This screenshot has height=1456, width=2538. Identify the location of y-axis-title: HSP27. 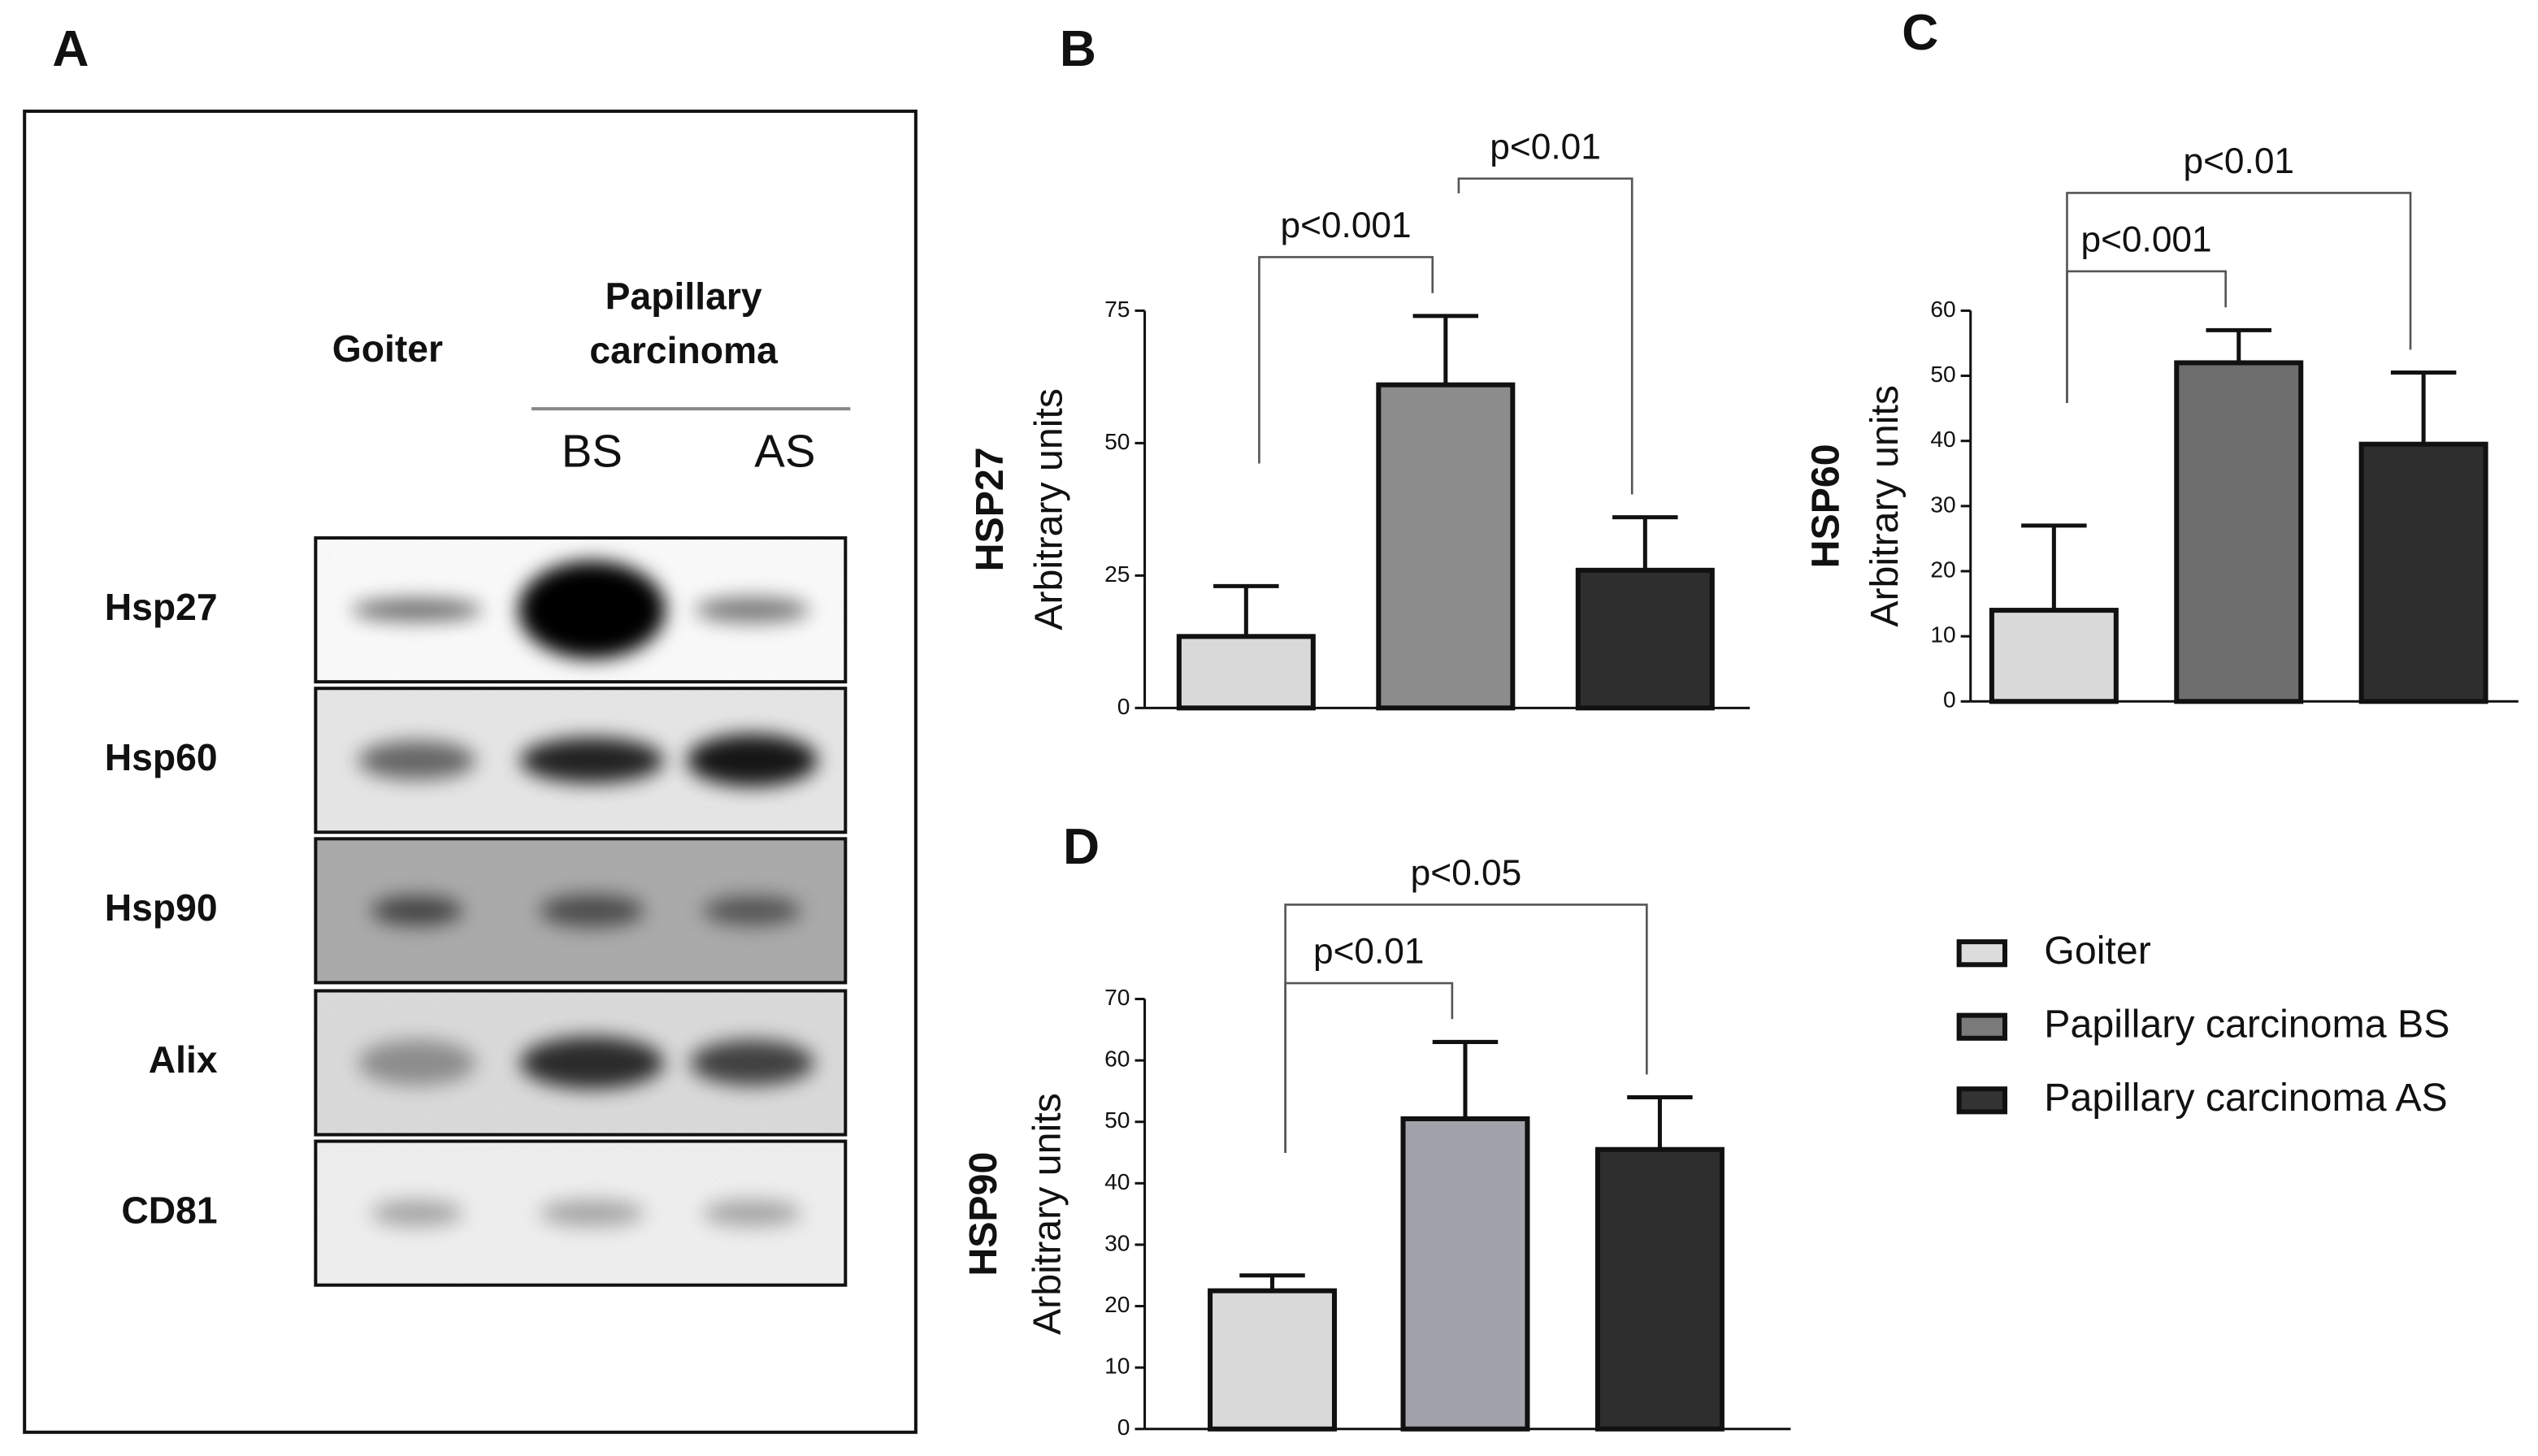
(990, 509).